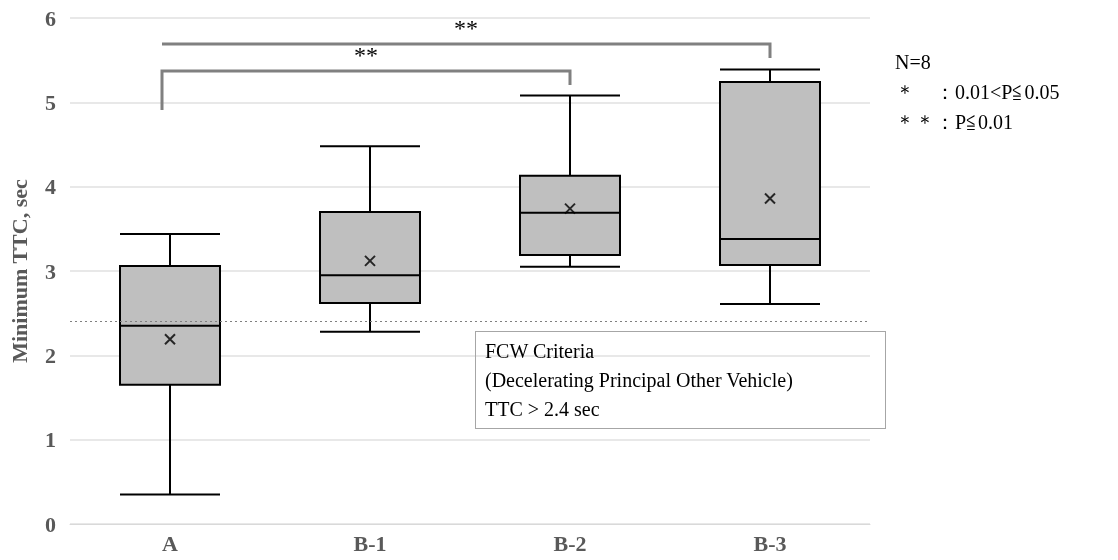 This screenshot has height=560, width=1118. I want to click on x-tick-label: B-2, so click(570, 543).